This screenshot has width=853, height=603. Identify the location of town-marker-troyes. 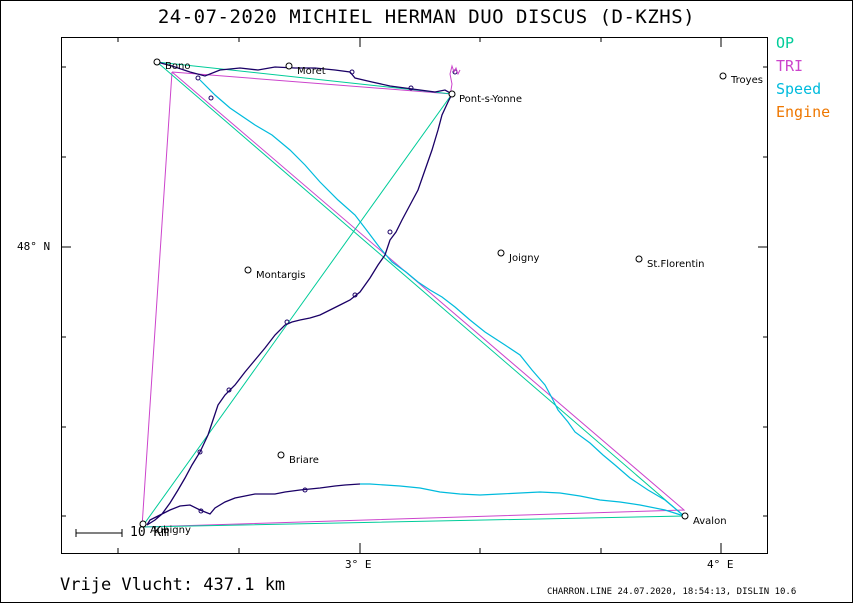
(723, 76).